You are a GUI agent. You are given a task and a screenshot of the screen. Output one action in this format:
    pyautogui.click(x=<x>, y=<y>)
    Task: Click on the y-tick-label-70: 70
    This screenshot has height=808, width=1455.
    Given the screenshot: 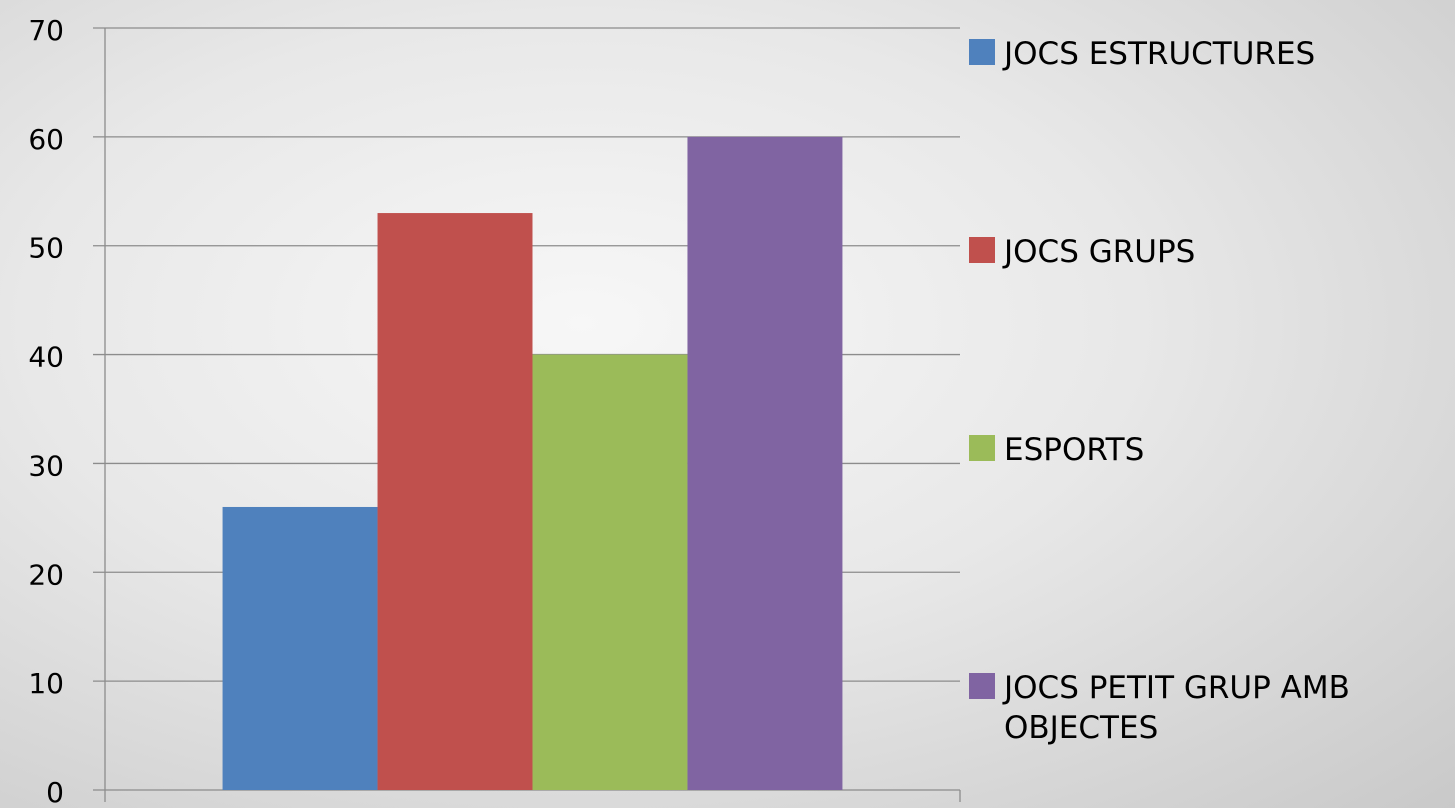 What is the action you would take?
    pyautogui.click(x=46, y=30)
    